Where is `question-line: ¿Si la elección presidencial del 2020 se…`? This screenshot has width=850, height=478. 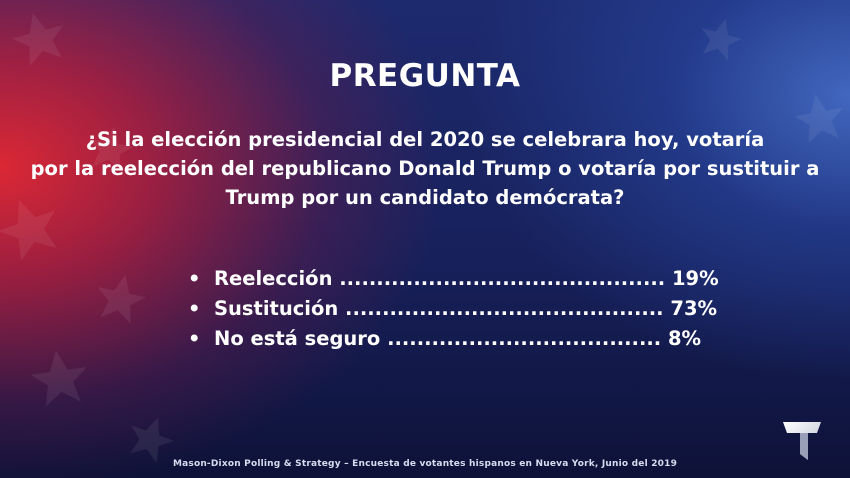 question-line: ¿Si la elección presidencial del 2020 se… is located at coordinates (425, 139).